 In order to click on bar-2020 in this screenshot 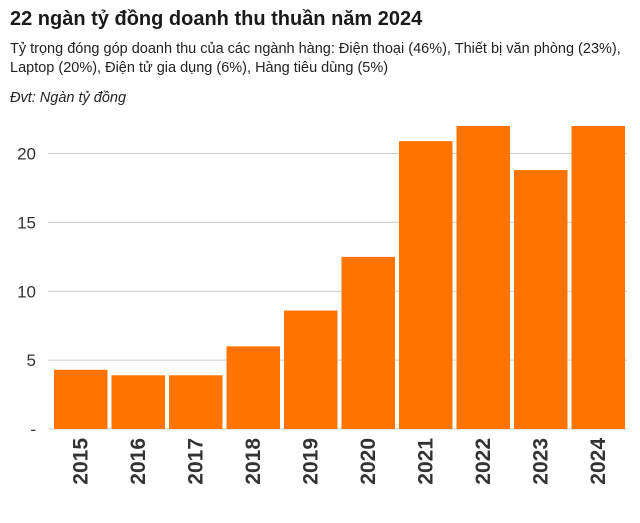, I will do `click(368, 342)`.